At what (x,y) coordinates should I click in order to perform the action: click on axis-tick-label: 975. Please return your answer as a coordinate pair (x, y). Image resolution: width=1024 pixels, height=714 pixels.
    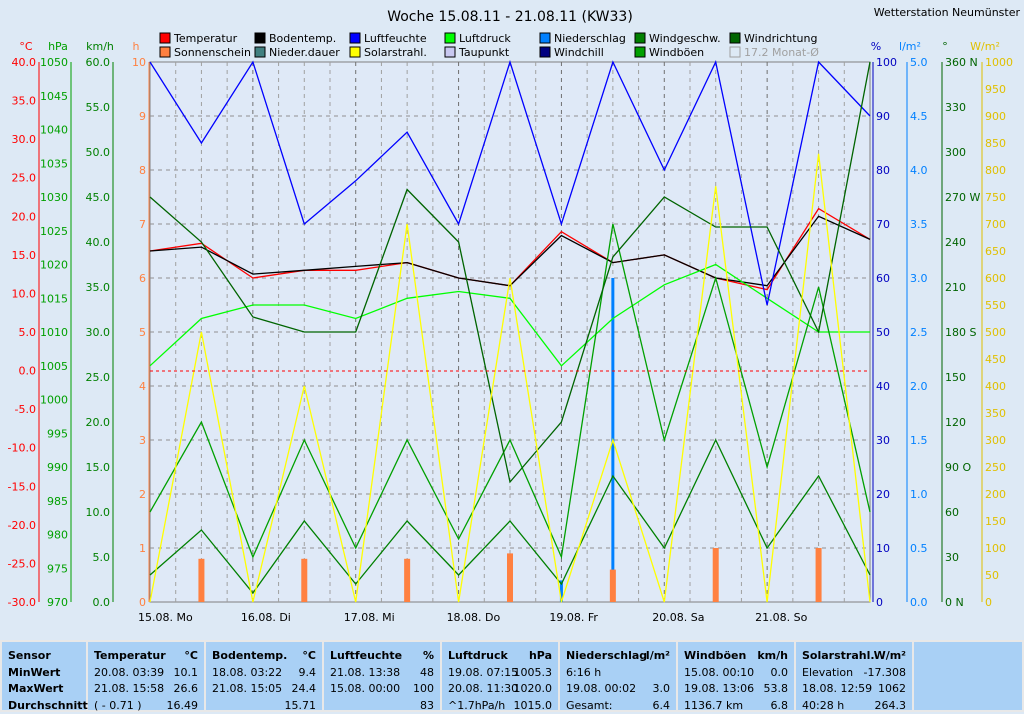
    Looking at the image, I should click on (57, 568).